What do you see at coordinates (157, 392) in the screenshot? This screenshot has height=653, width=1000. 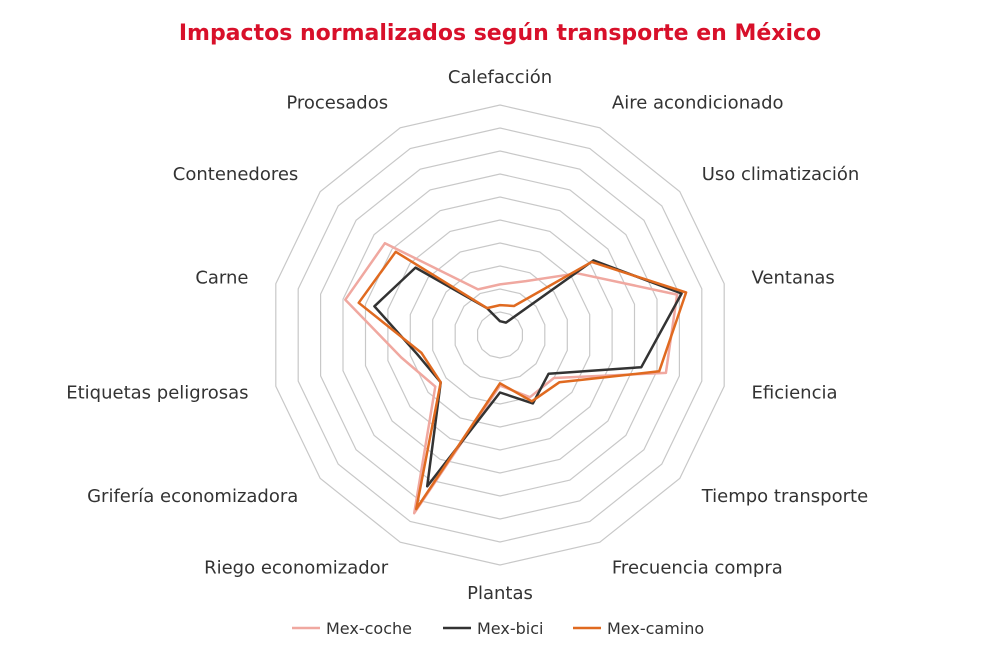 I see `axis-label: Etiquetas peligrosas` at bounding box center [157, 392].